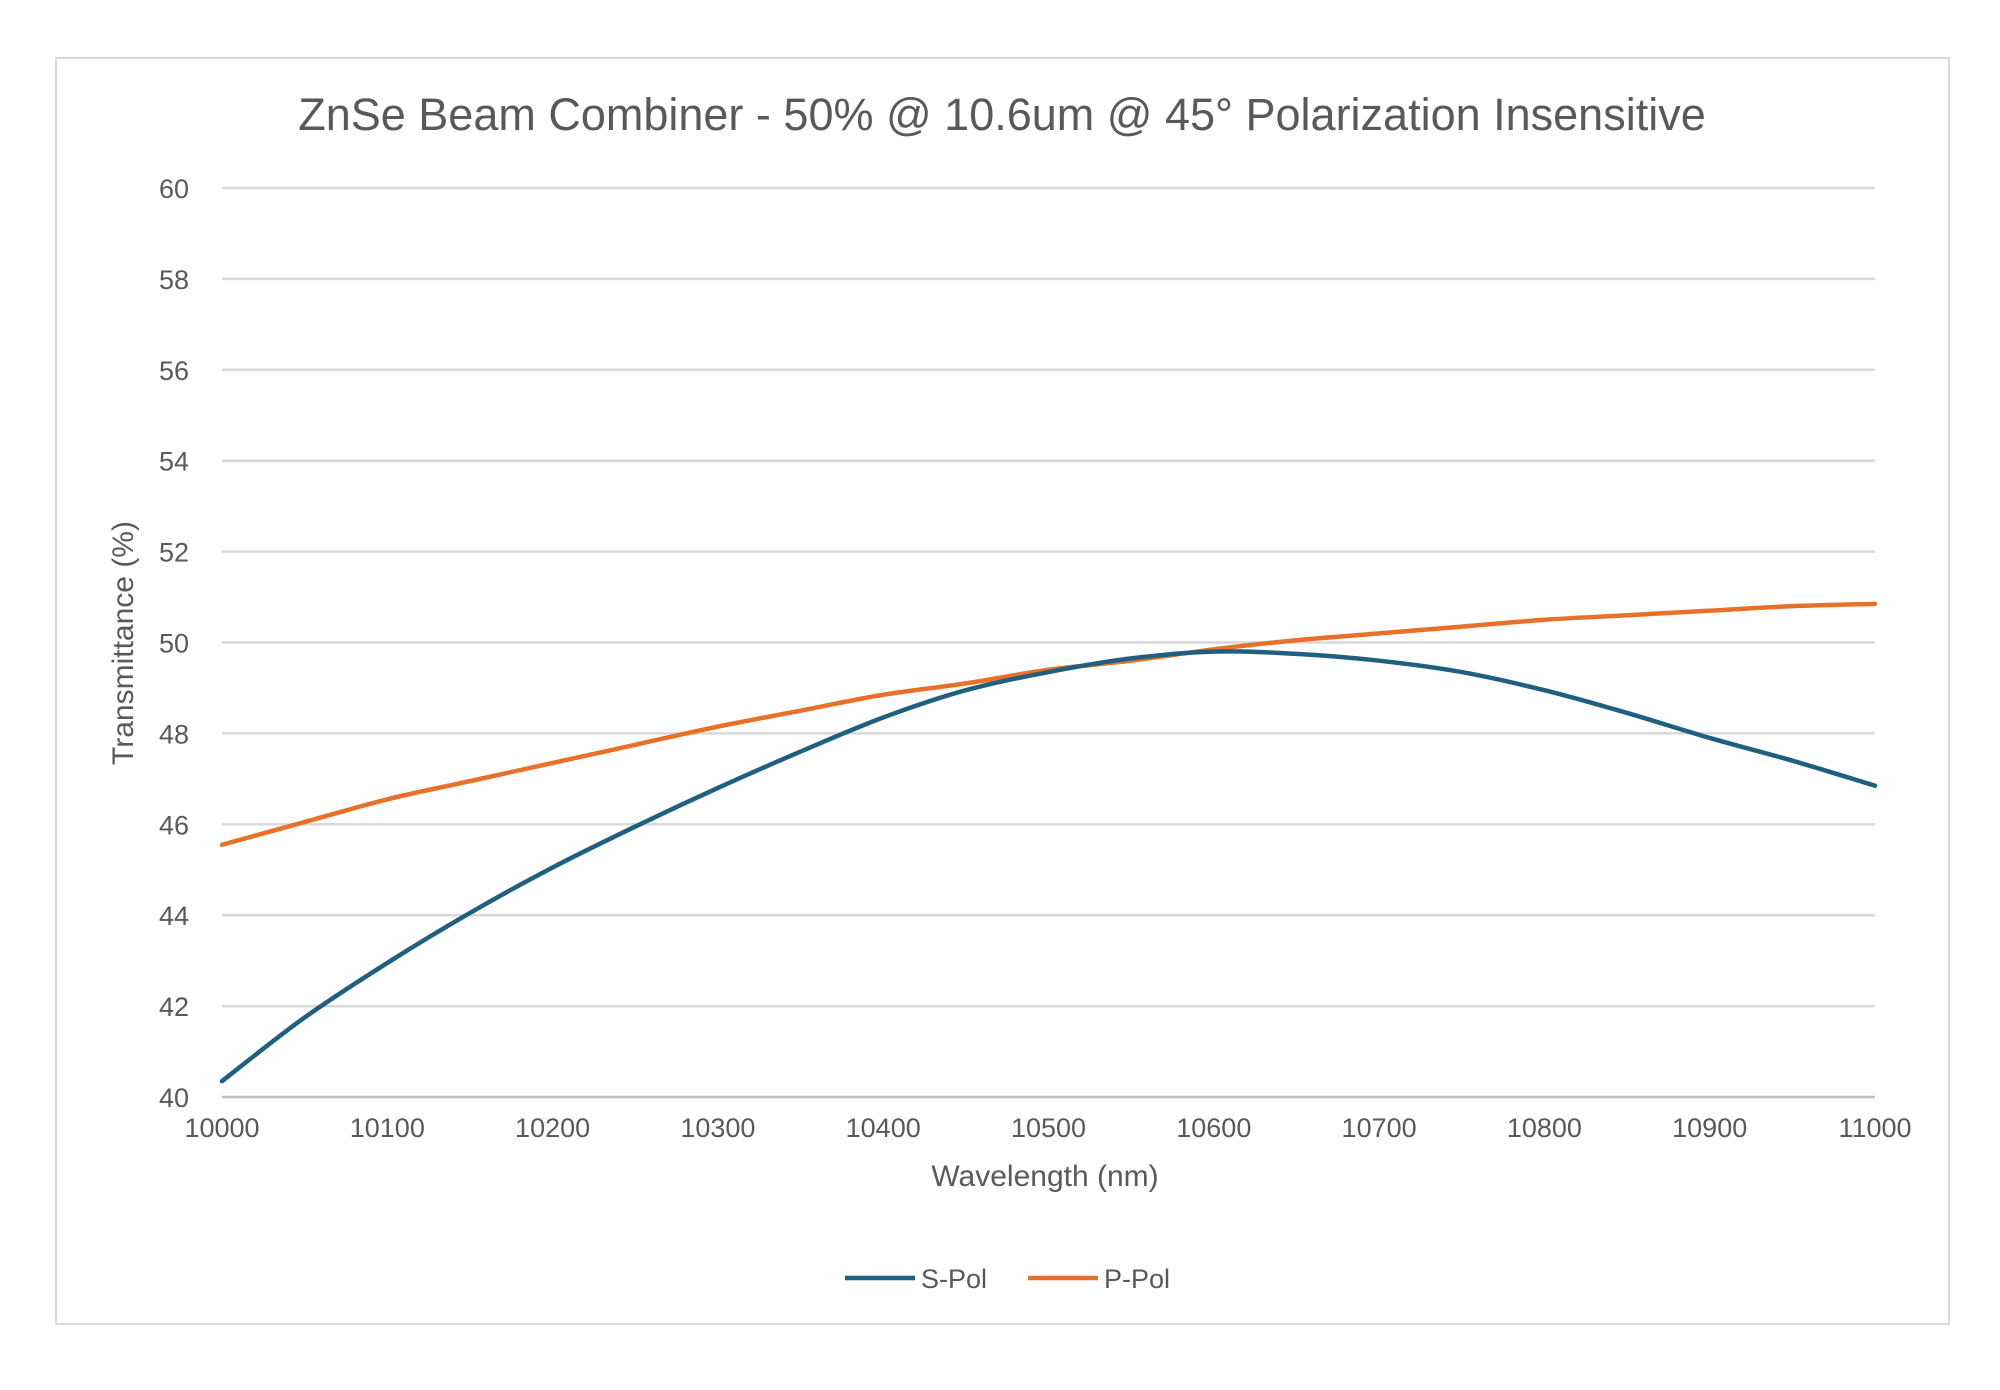  I want to click on y-tick-label: 56, so click(174, 371).